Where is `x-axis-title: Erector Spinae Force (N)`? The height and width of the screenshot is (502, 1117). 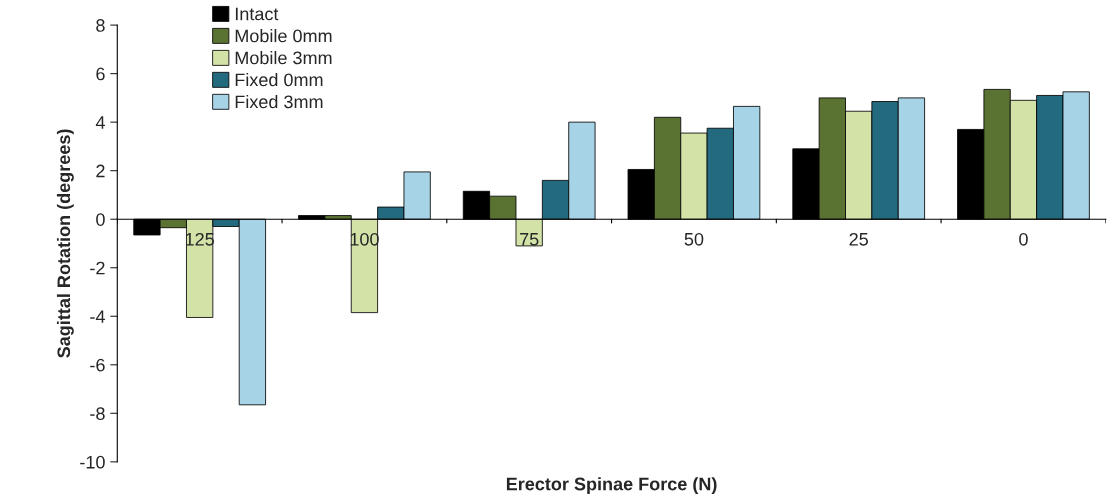
x-axis-title: Erector Spinae Force (N) is located at coordinates (611, 485).